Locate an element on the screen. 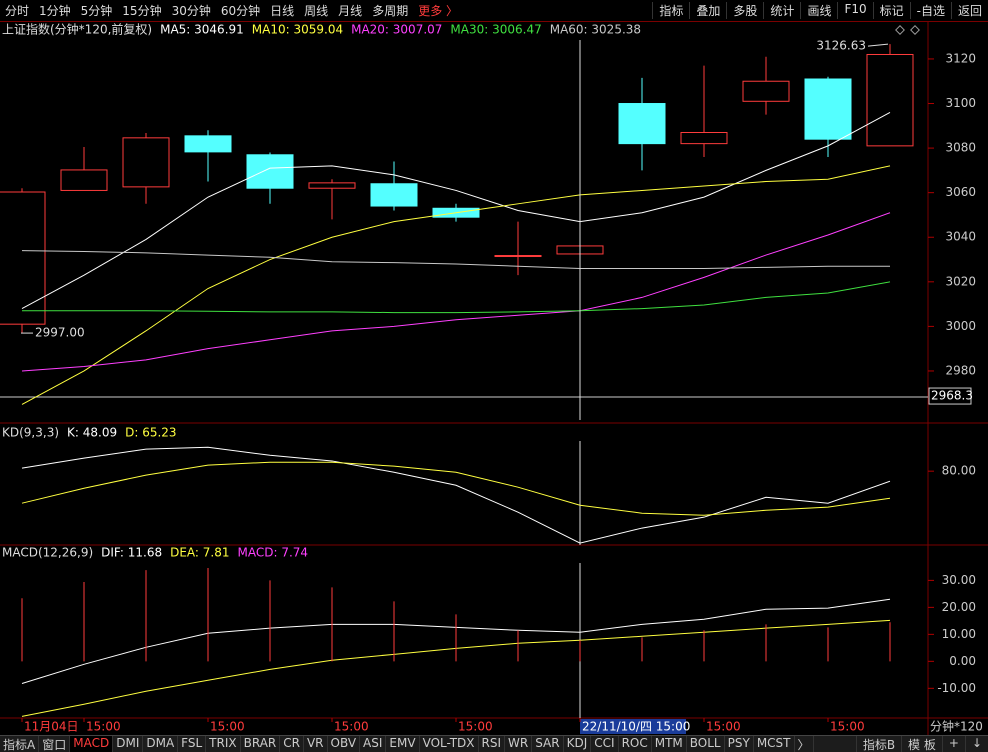 This screenshot has width=988, height=752. tab: PSY is located at coordinates (739, 743).